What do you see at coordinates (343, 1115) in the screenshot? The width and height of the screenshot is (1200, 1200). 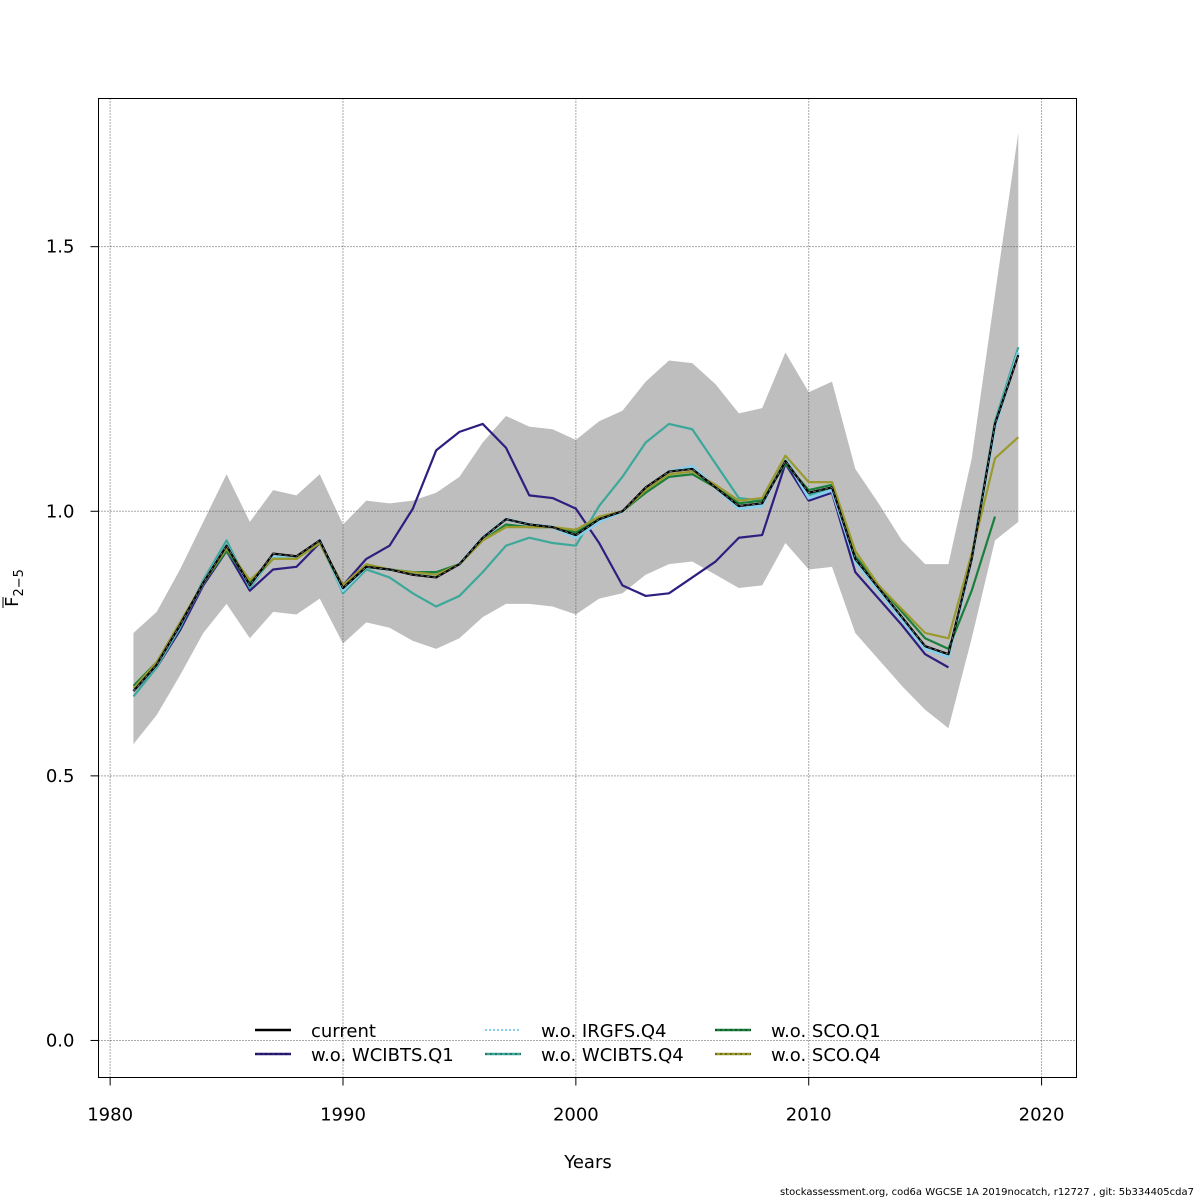 I see `x-tick-label: 1990` at bounding box center [343, 1115].